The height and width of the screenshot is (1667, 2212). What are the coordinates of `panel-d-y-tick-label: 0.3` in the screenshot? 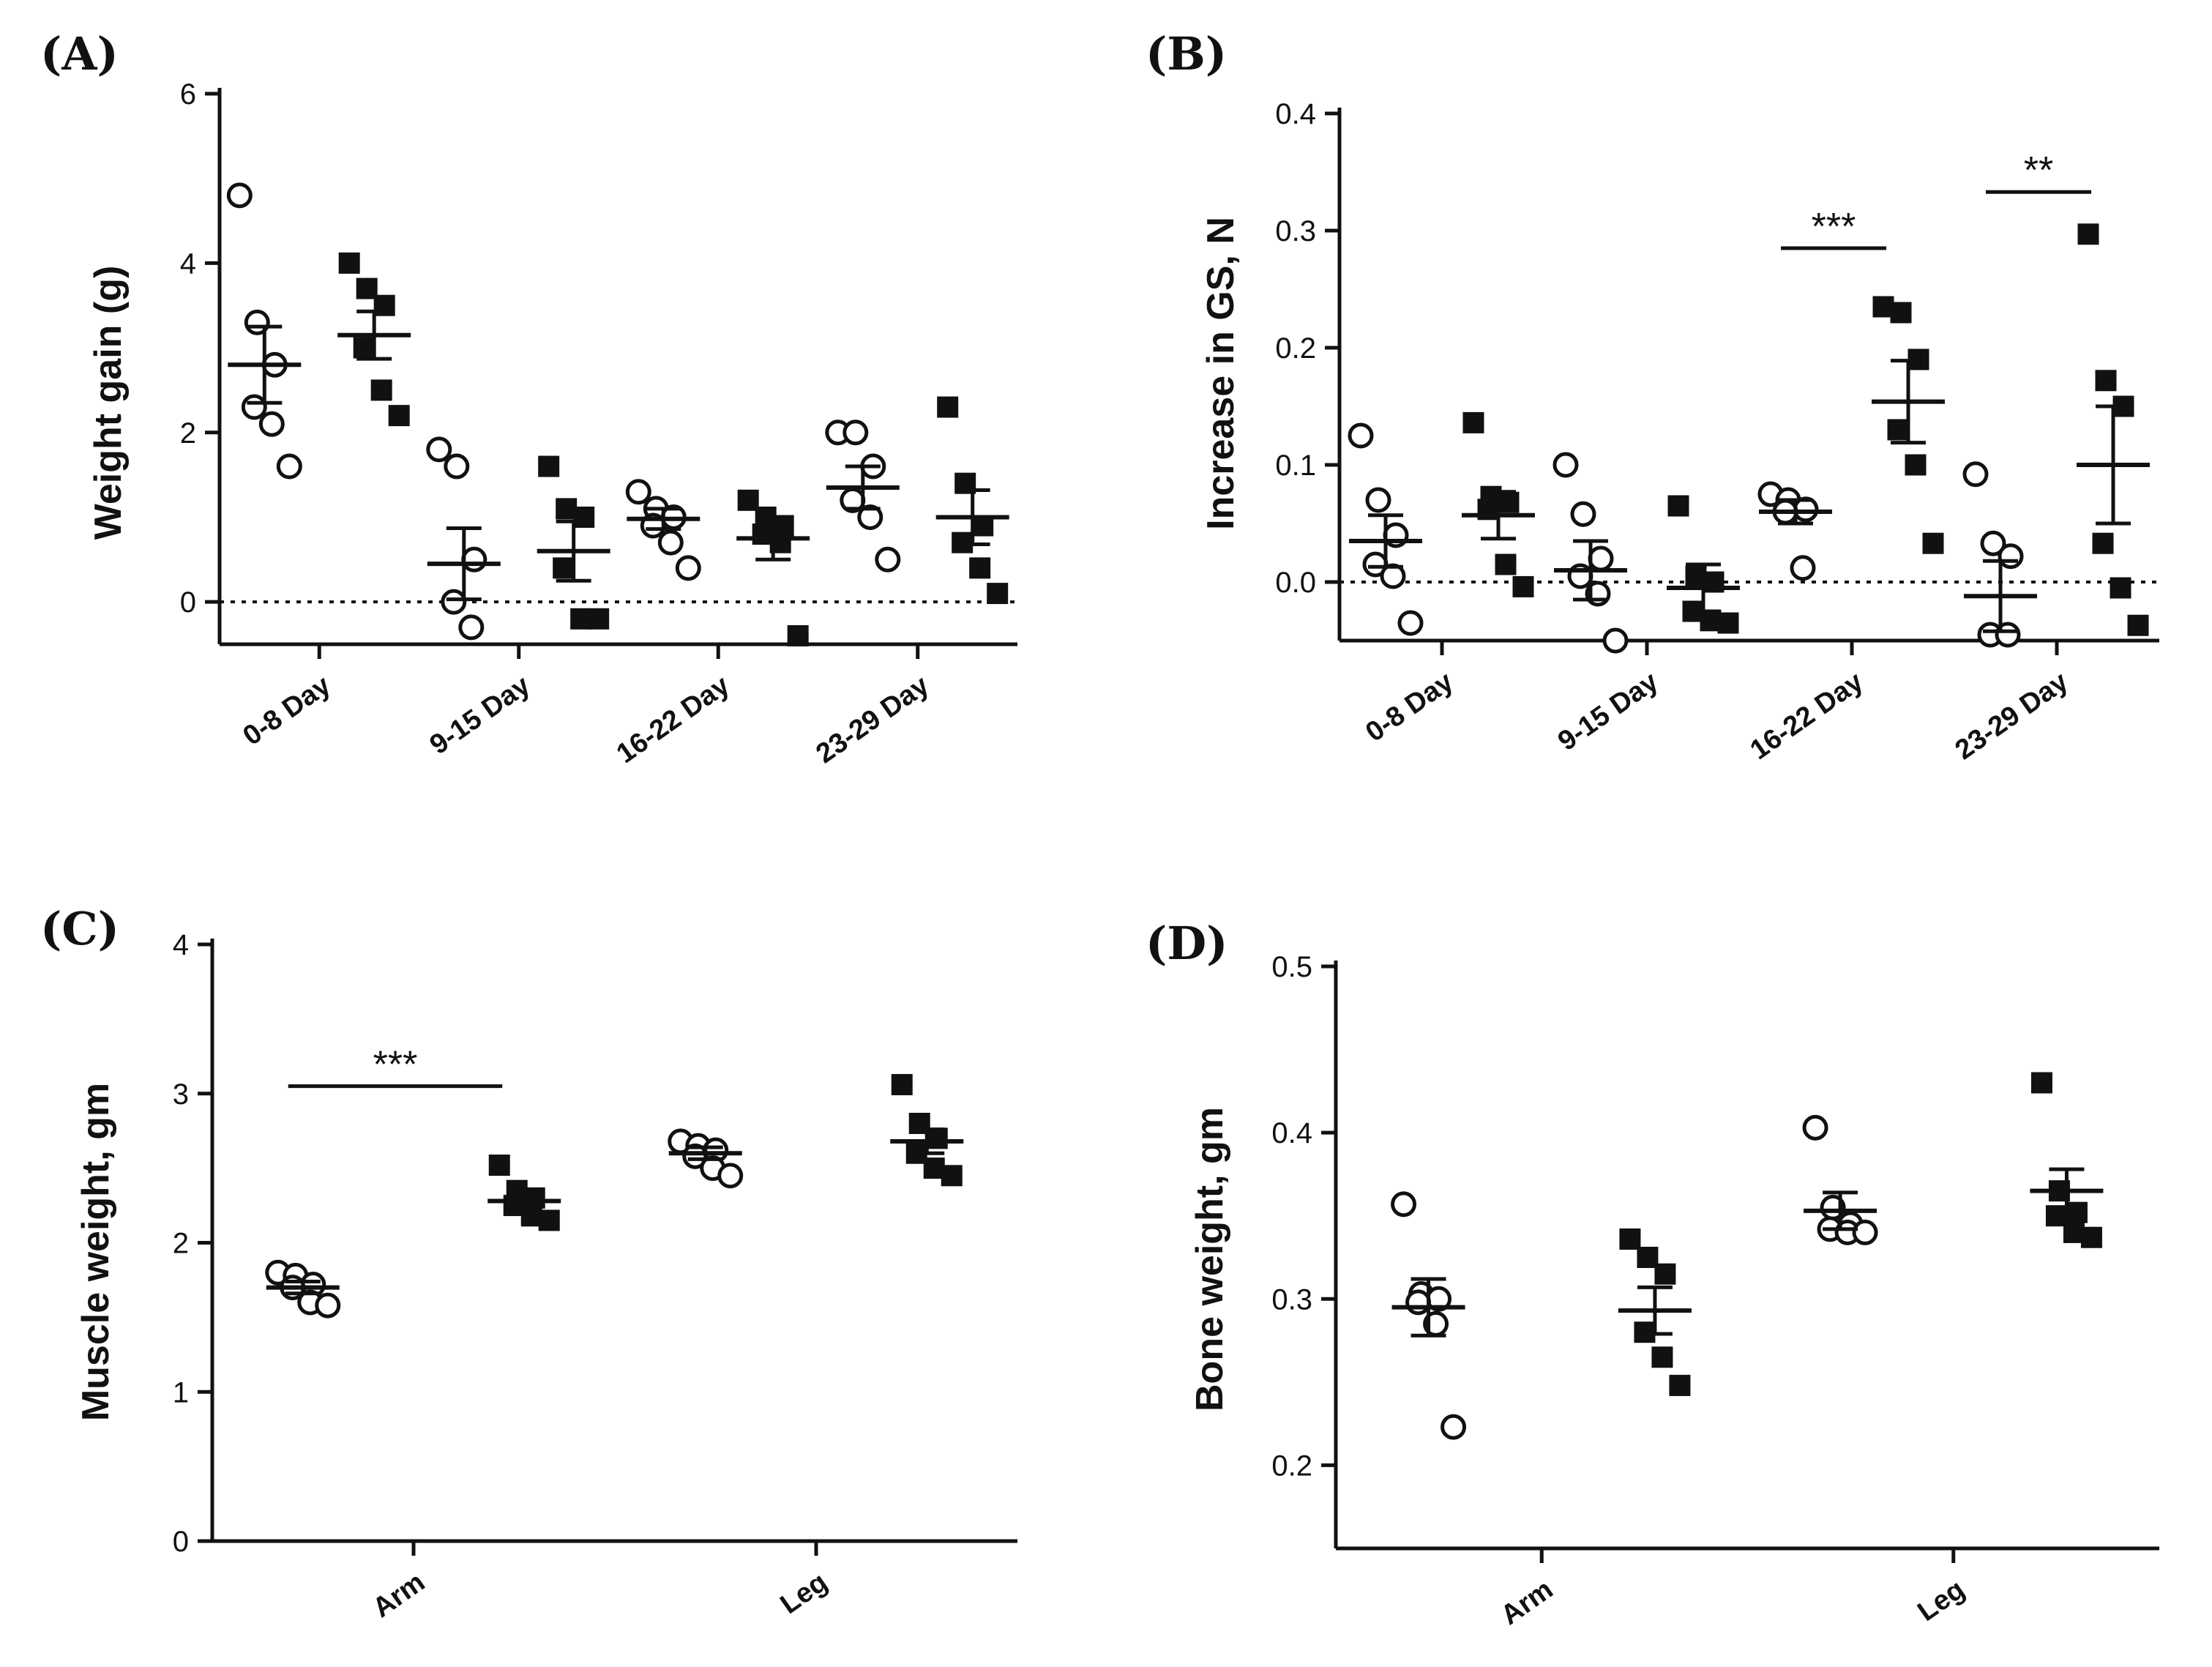 It's located at (1292, 1300).